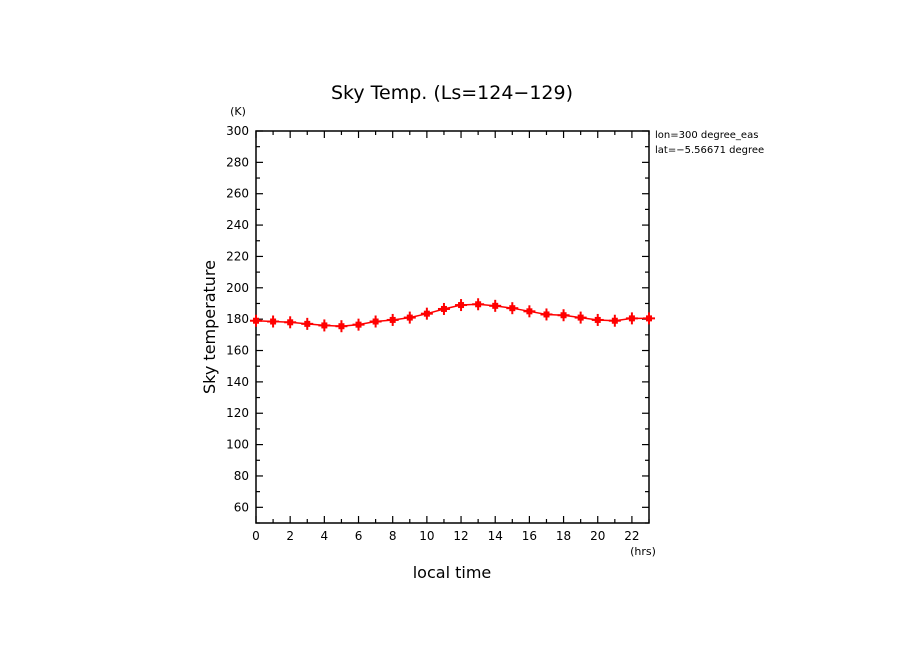 The width and height of the screenshot is (904, 654). Describe the element at coordinates (237, 382) in the screenshot. I see `y-tick-label: 140` at that location.